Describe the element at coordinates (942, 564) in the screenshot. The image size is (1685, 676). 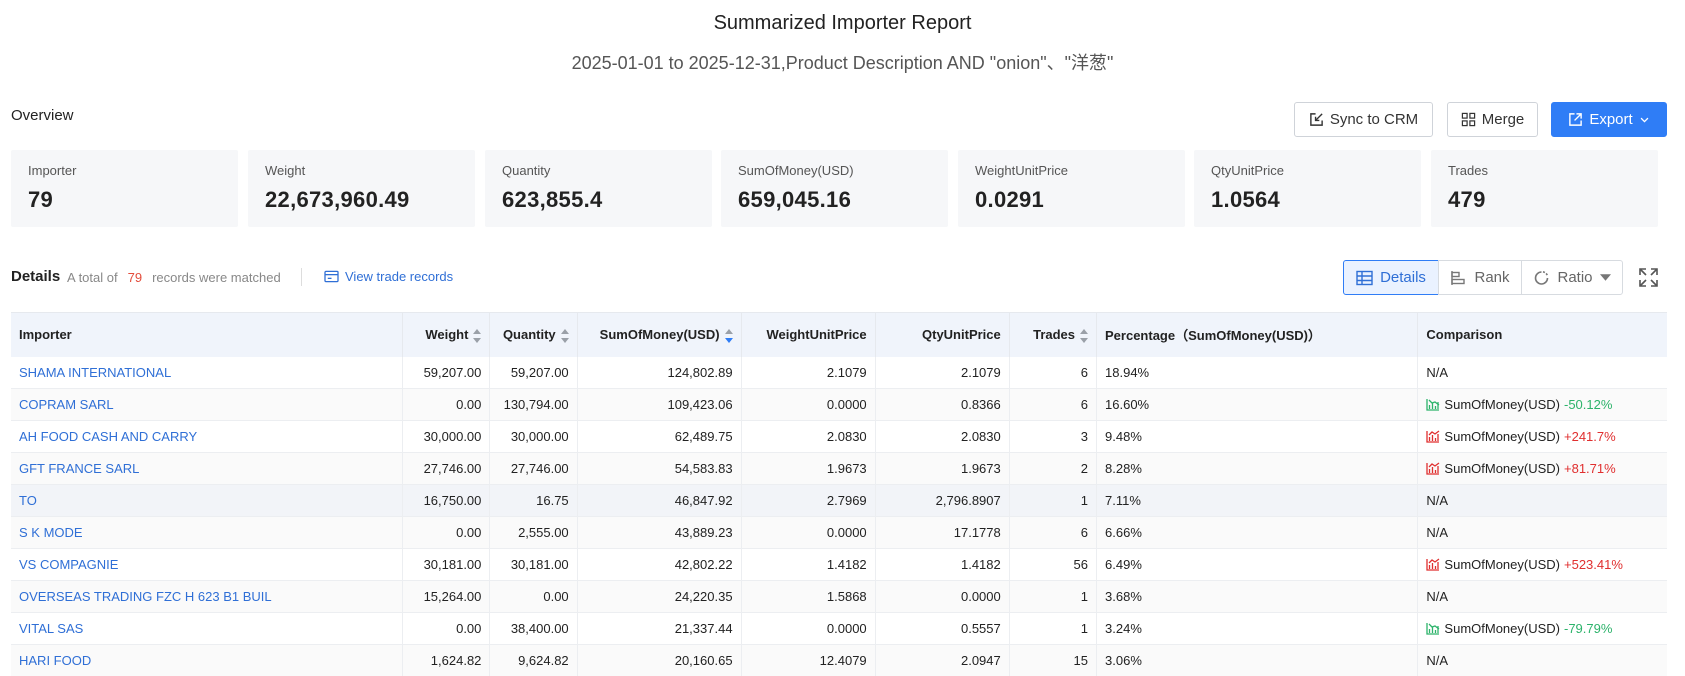
I see `qty-unit-price-cell: 1.4182` at that location.